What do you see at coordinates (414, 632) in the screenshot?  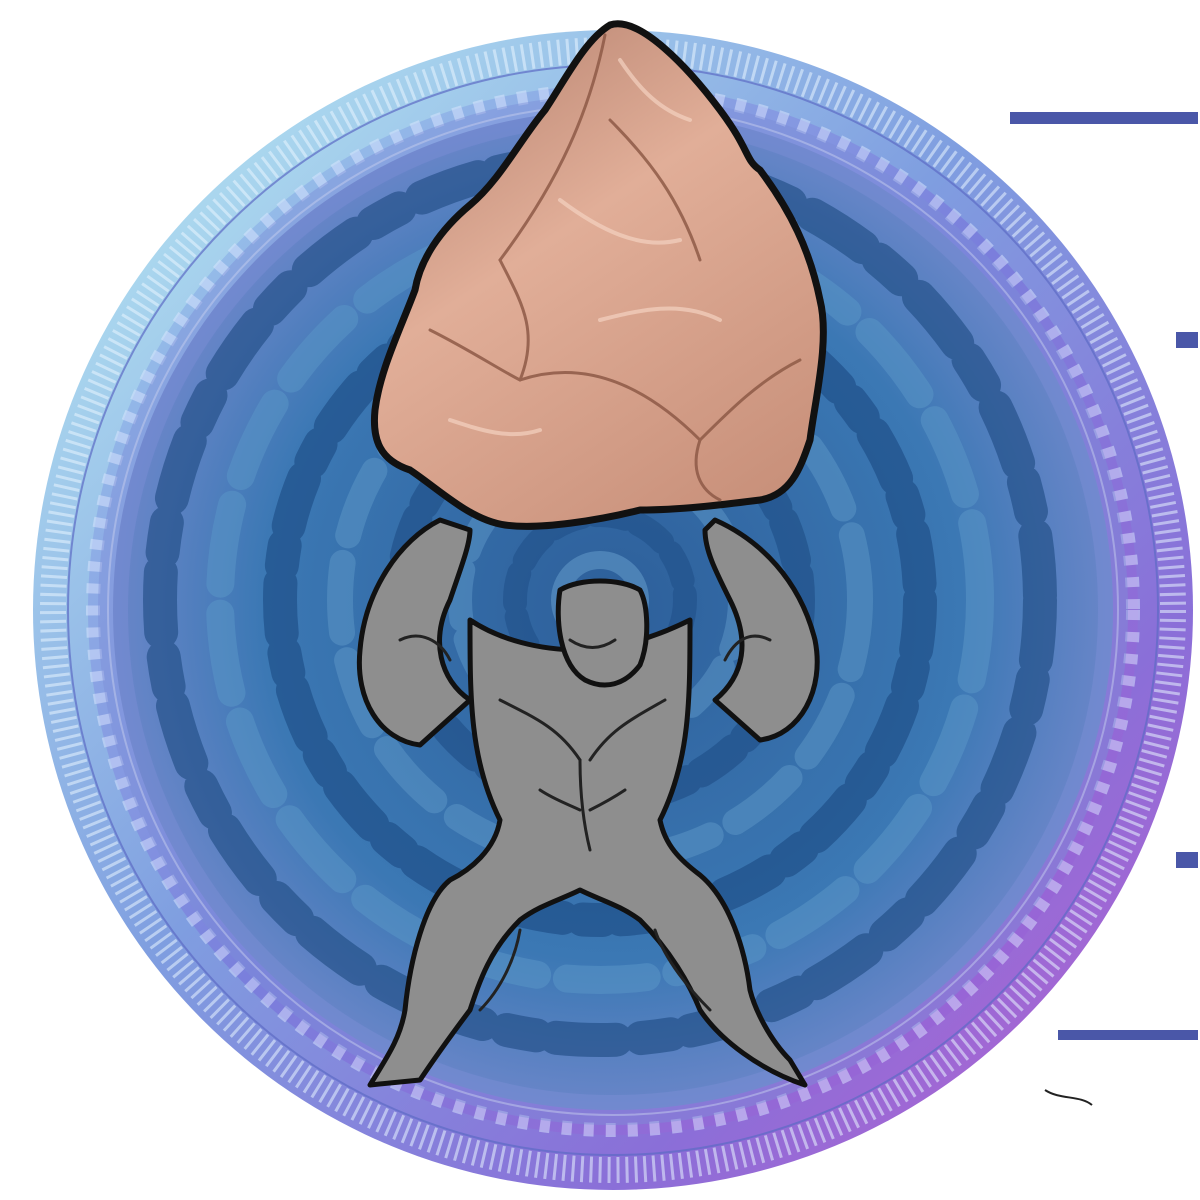 I see `left-arm` at bounding box center [414, 632].